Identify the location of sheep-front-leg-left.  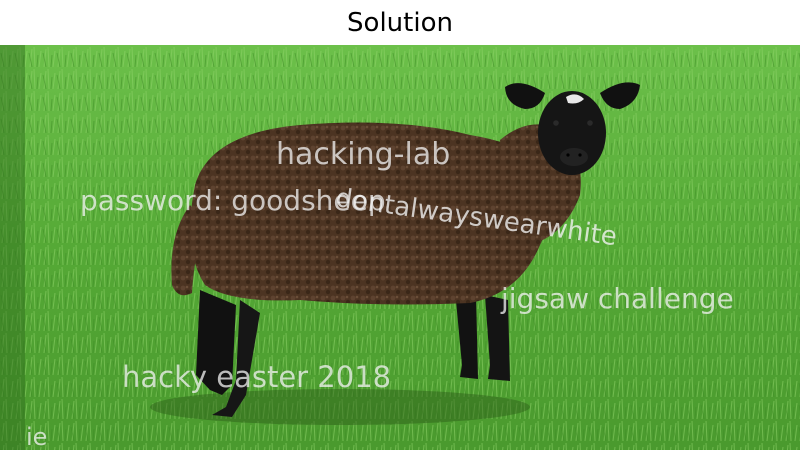
(466, 334).